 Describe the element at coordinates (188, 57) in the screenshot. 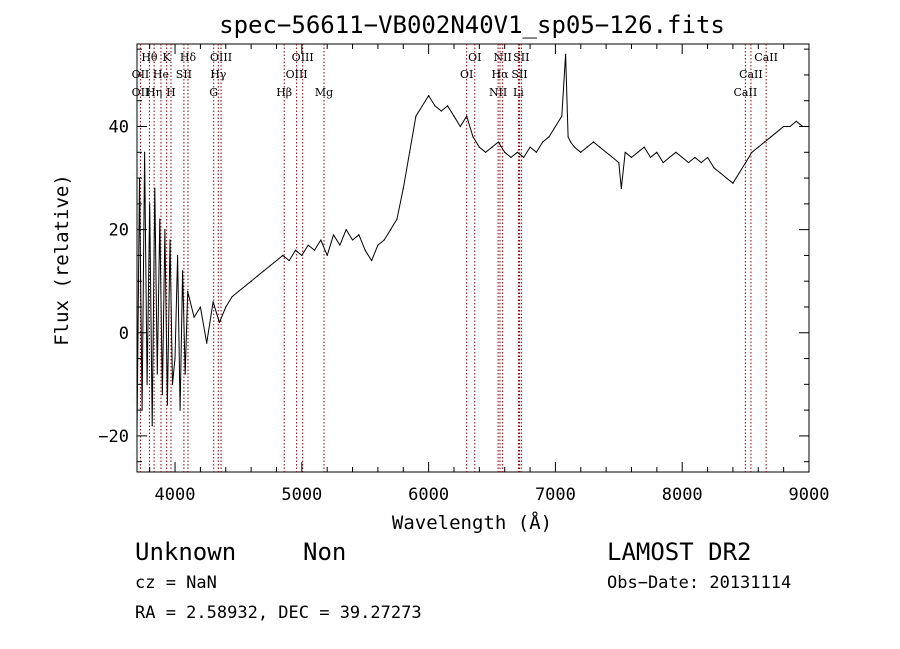

I see `spectral-line-label: Hδ` at that location.